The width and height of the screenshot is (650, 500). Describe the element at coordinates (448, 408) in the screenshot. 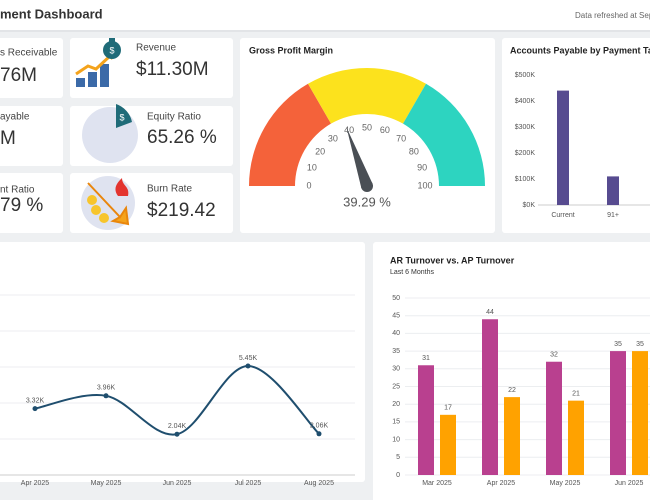

I see `data-label: 17` at that location.